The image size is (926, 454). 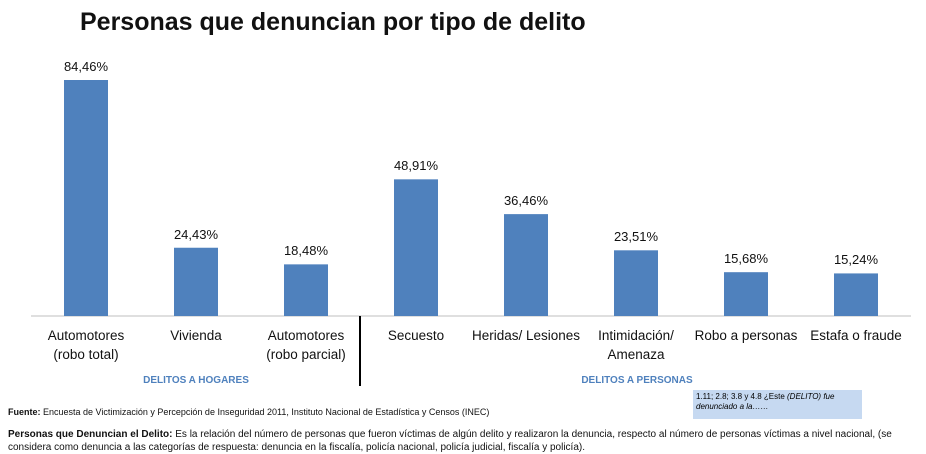 What do you see at coordinates (746, 259) in the screenshot?
I see `value-label: 15,68%` at bounding box center [746, 259].